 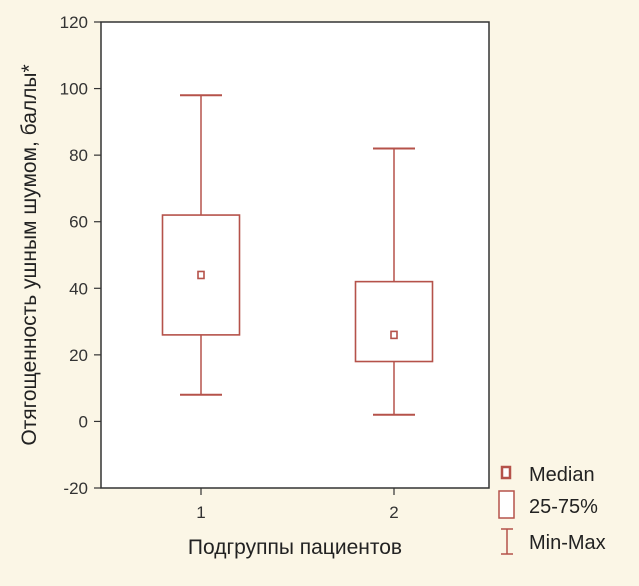 I want to click on legend-whisker-item: Min-Max, so click(x=553, y=541).